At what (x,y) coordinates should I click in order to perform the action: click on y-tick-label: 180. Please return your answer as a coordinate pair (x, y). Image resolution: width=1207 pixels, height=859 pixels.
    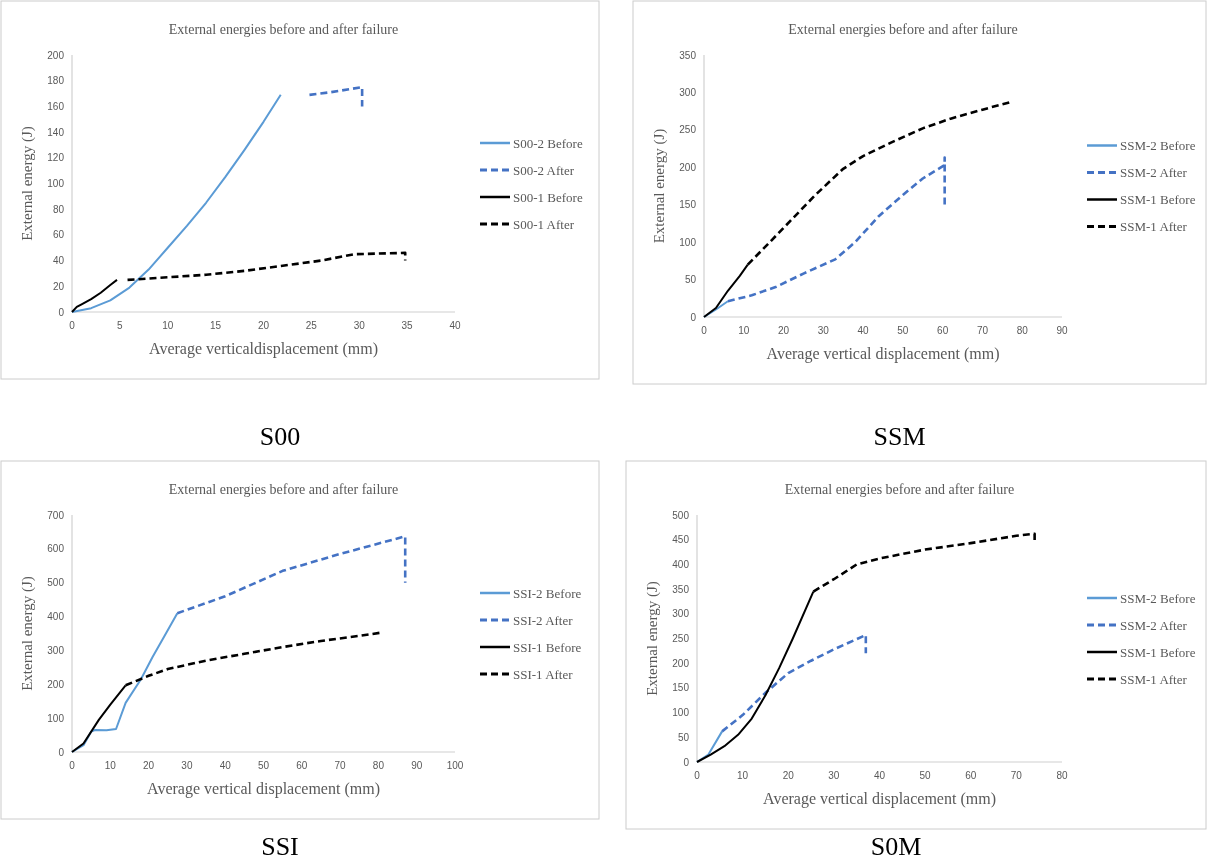
    Looking at the image, I should click on (56, 81).